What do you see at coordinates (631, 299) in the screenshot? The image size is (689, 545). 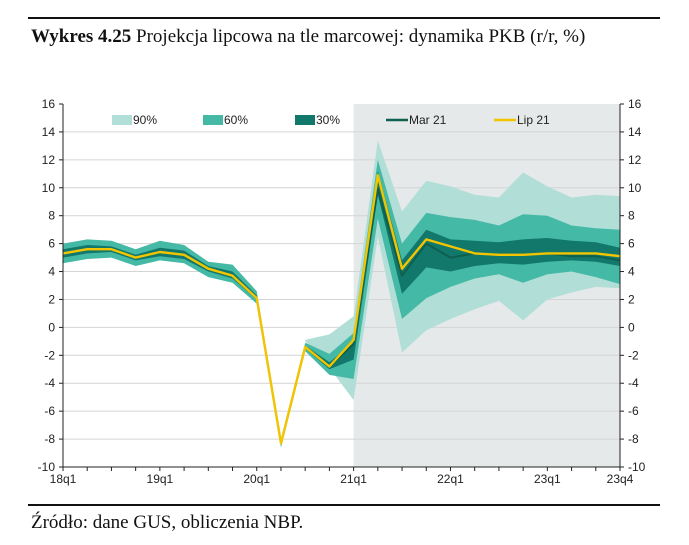 I see `y-tick-label-right: 2` at bounding box center [631, 299].